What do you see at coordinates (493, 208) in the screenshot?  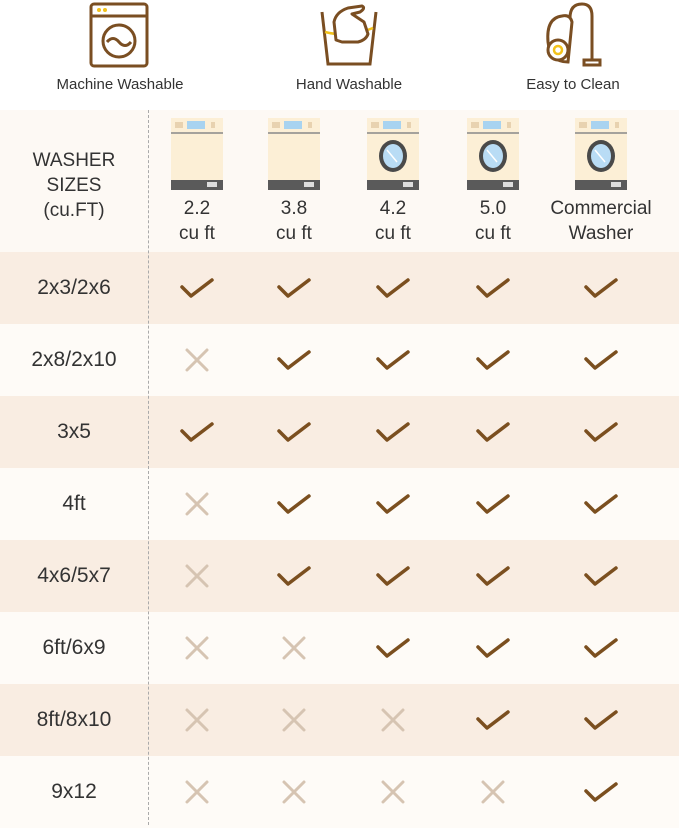 I see `washer-size: 5.0` at bounding box center [493, 208].